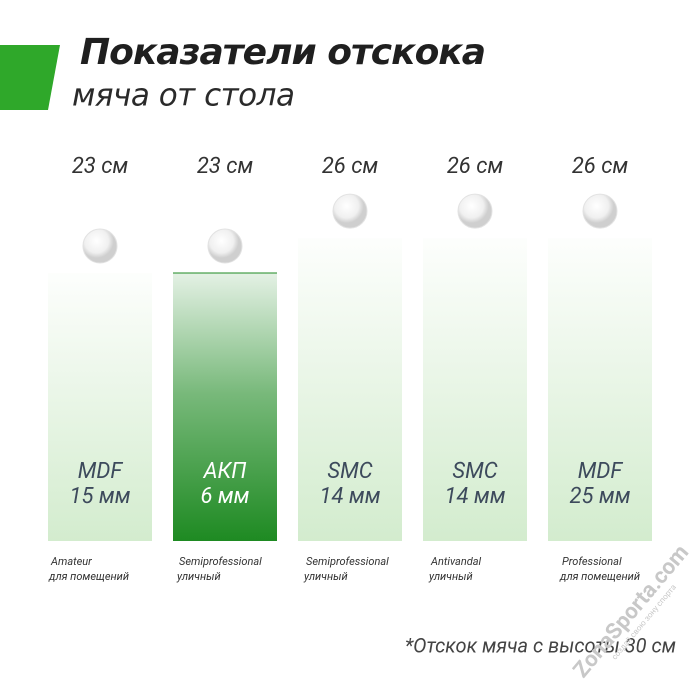  Describe the element at coordinates (30, 77) in the screenshot. I see `accent-shape` at that location.